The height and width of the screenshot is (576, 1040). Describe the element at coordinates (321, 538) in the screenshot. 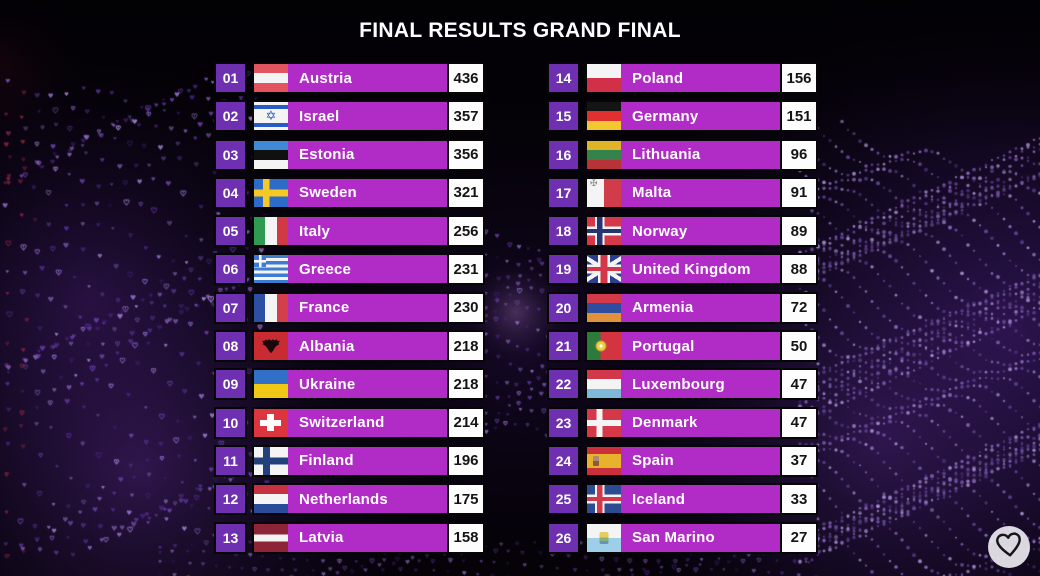

I see `country-name: Latvia` at that location.